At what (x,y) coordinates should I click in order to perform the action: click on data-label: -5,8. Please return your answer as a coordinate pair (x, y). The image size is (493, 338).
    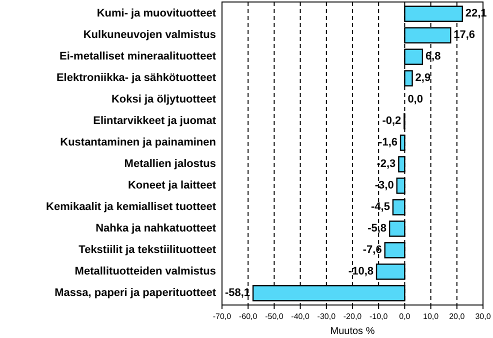
    Looking at the image, I should click on (377, 228).